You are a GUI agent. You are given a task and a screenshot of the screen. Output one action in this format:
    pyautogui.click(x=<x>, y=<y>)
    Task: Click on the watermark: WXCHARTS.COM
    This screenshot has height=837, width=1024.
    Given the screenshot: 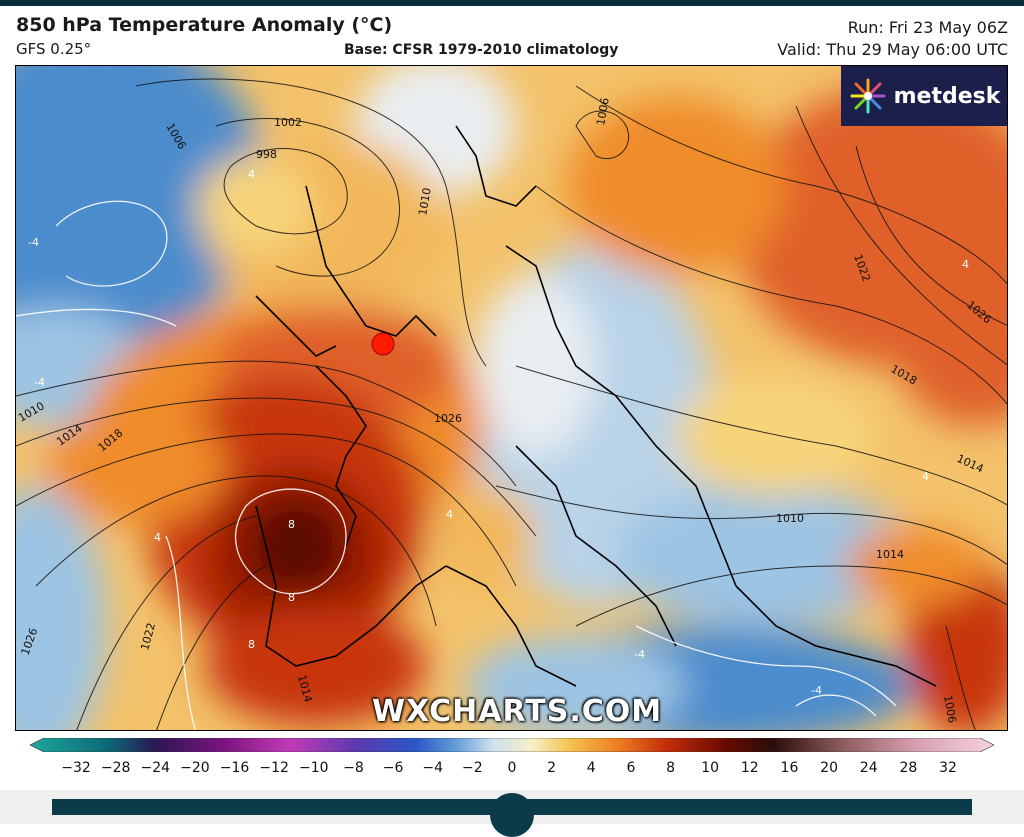 What is the action you would take?
    pyautogui.click(x=517, y=711)
    